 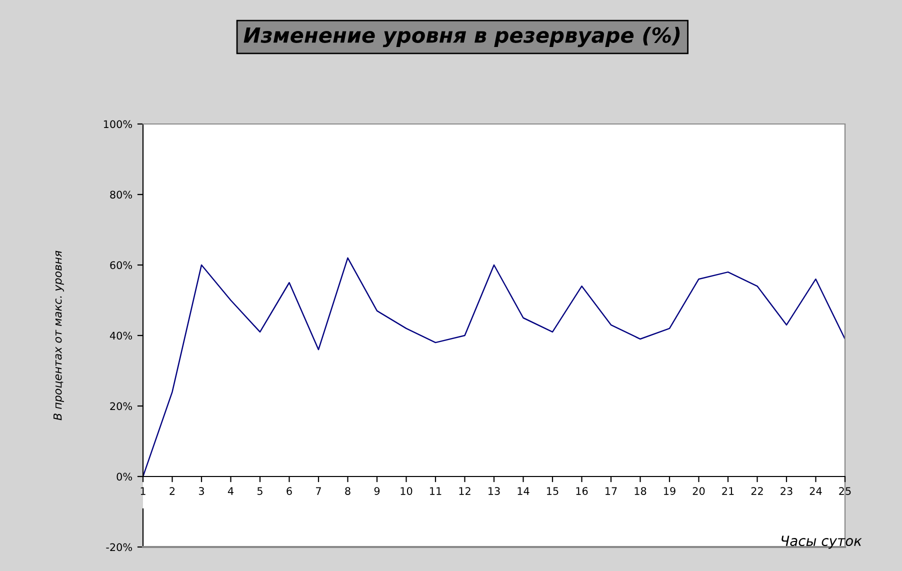 I want to click on x-tick-label: 6, so click(x=289, y=491).